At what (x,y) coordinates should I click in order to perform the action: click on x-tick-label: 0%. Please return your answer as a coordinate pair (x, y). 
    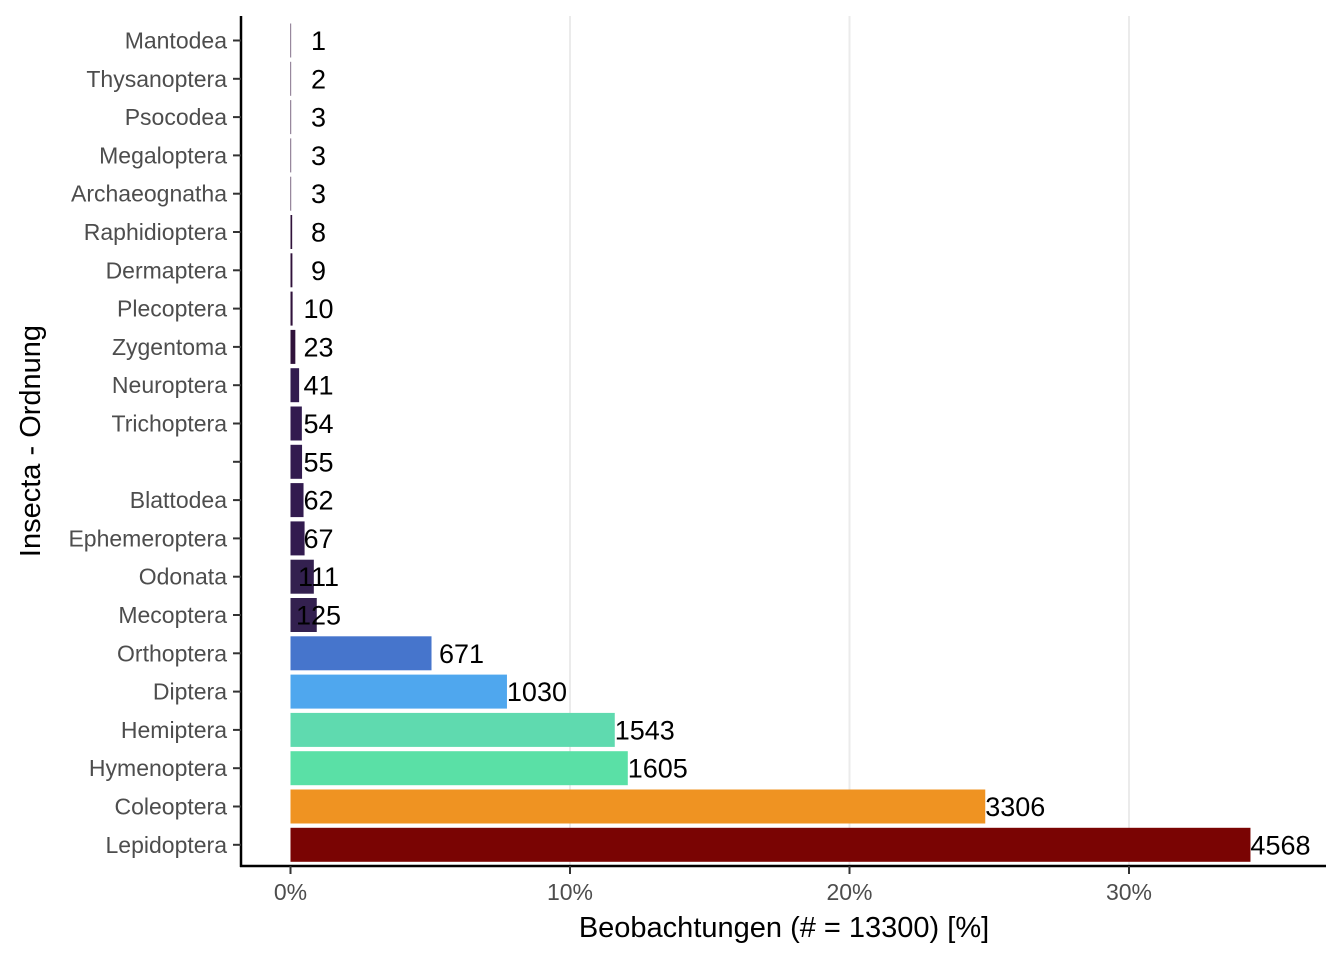
    Looking at the image, I should click on (290, 892).